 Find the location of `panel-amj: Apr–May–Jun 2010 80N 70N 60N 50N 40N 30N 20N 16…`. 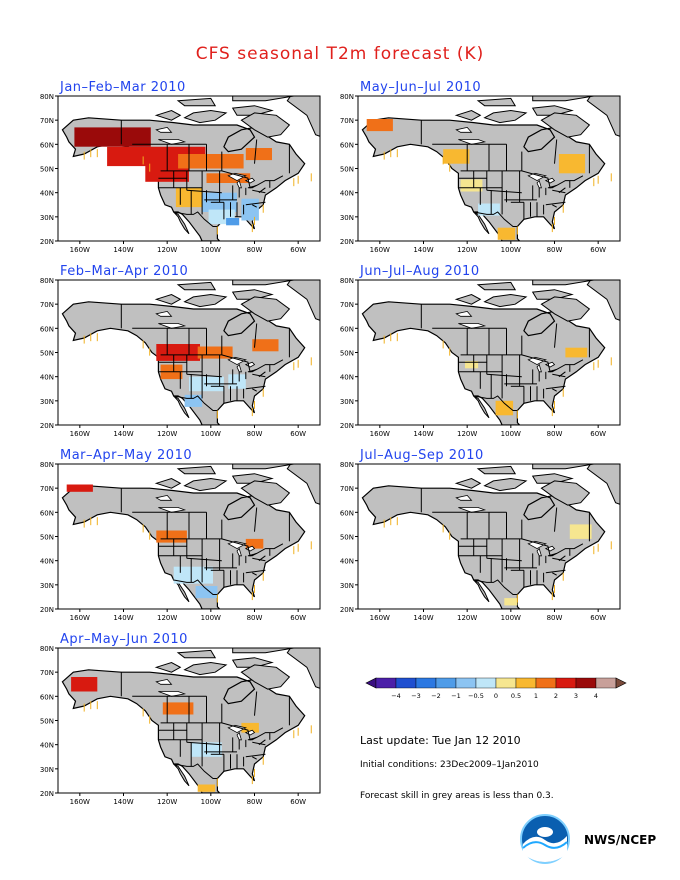

panel-amj: Apr–May–Jun 2010 80N 70N 60N 50N 40N 30N 20N 16… is located at coordinates (184, 719).